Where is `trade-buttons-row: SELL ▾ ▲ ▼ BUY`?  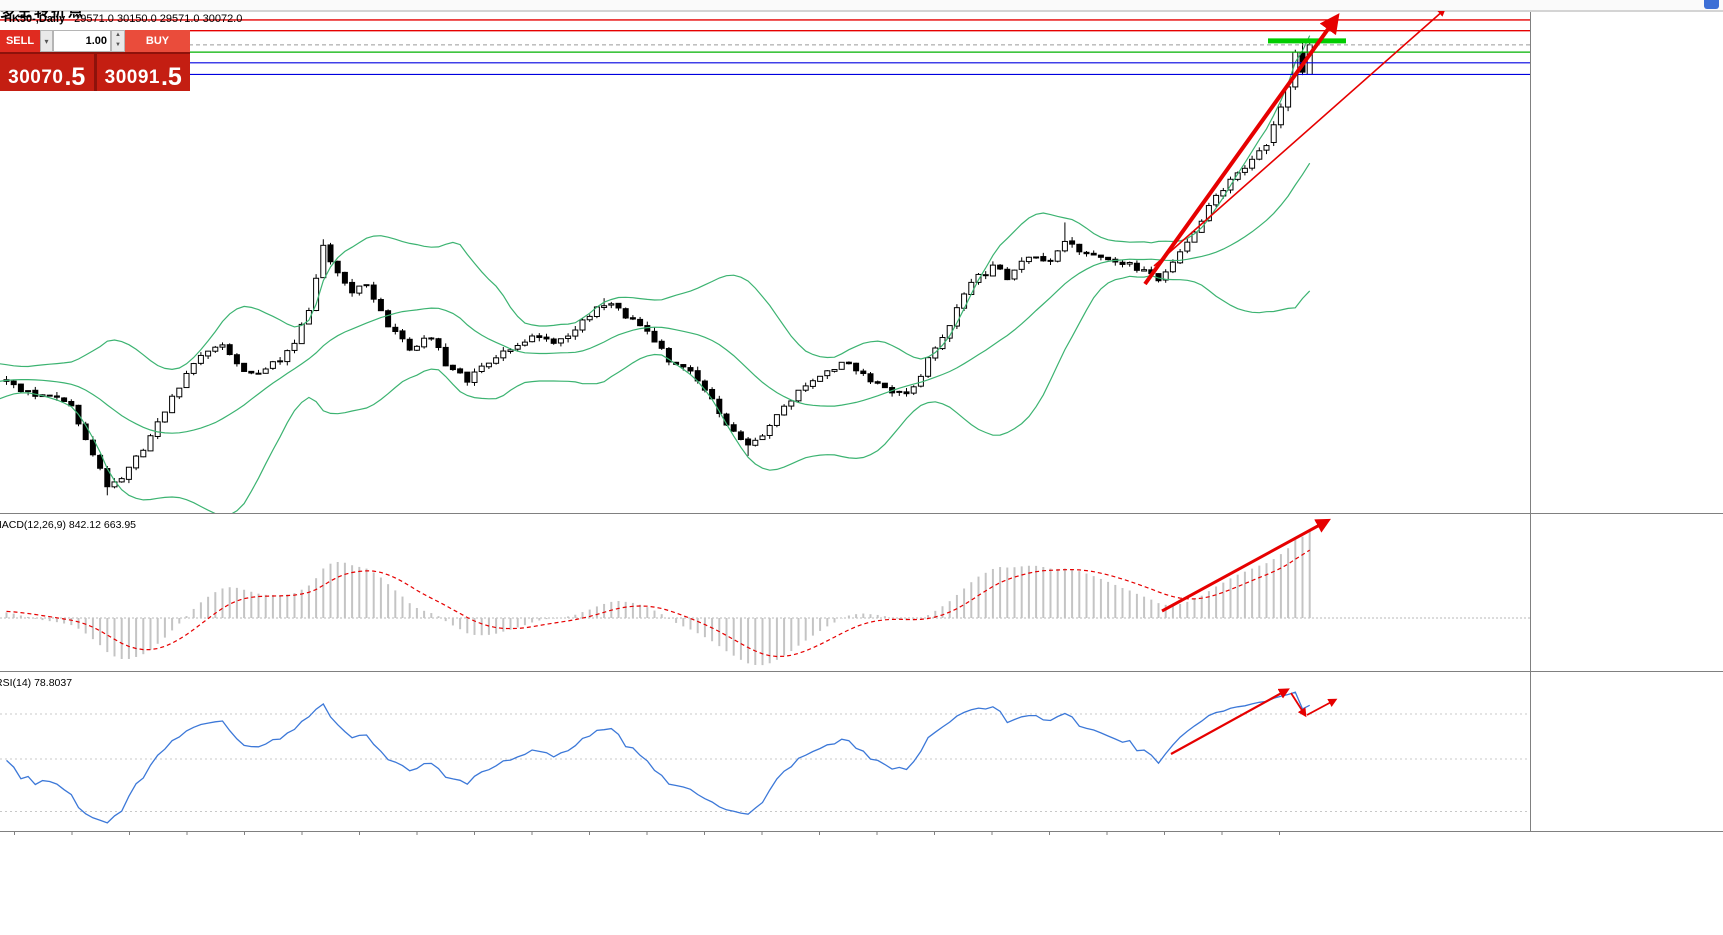
trade-buttons-row: SELL ▾ ▲ ▼ BUY is located at coordinates (95, 41).